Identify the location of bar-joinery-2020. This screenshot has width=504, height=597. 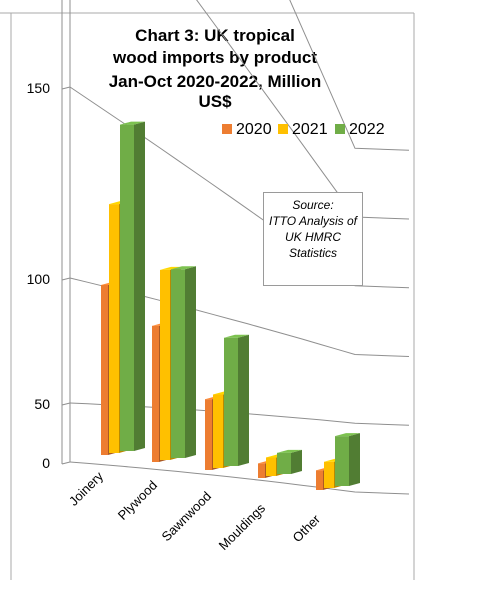
(104, 370).